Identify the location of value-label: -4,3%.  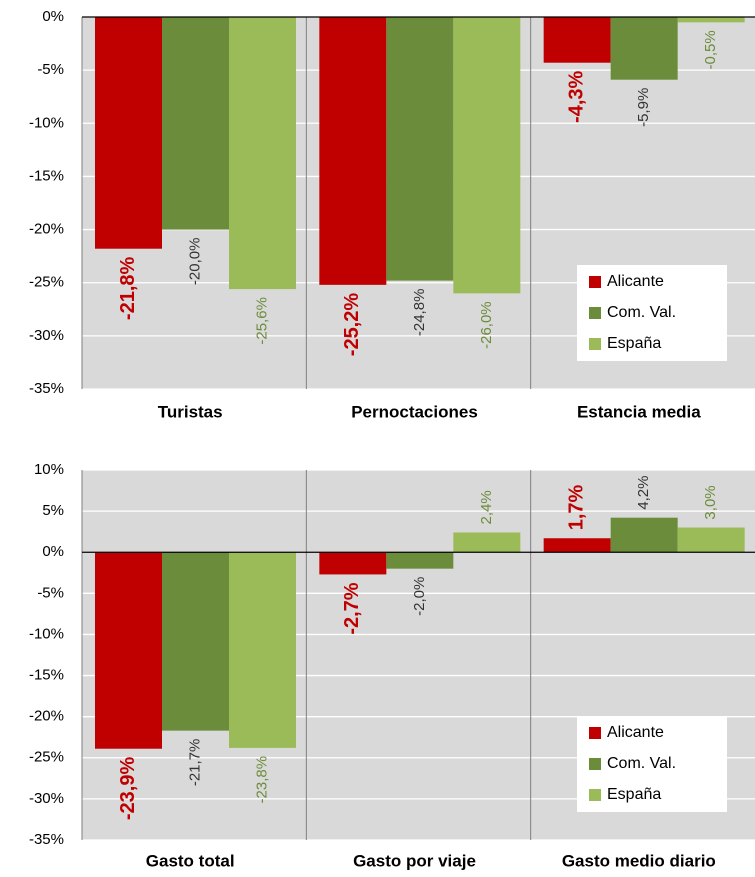
(576, 96).